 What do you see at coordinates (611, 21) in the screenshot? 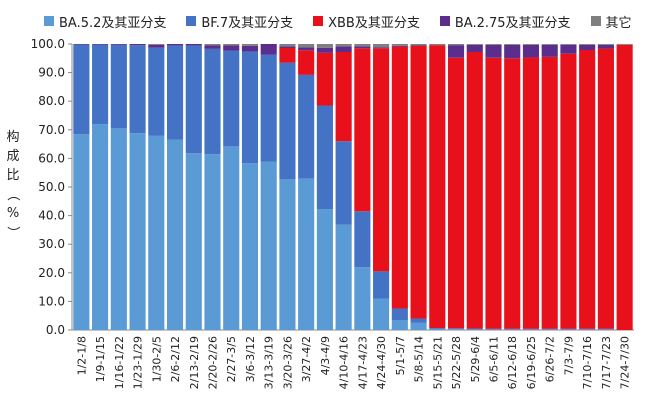
I see `legend-item-other: 其它` at bounding box center [611, 21].